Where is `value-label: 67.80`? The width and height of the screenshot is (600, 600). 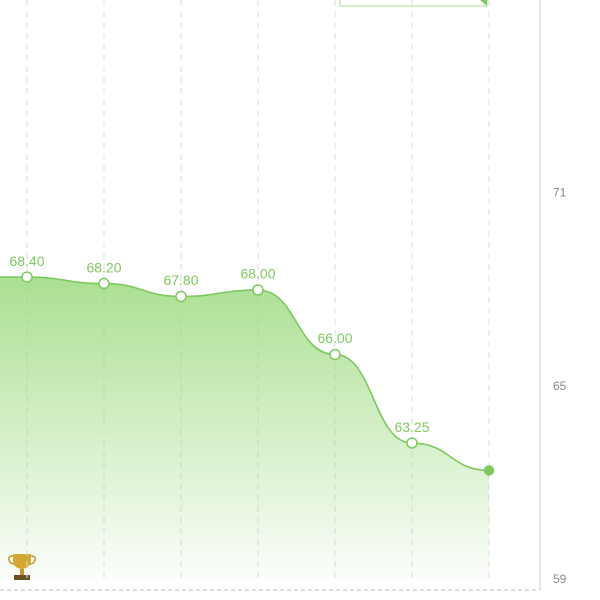
value-label: 67.80 is located at coordinates (180, 280).